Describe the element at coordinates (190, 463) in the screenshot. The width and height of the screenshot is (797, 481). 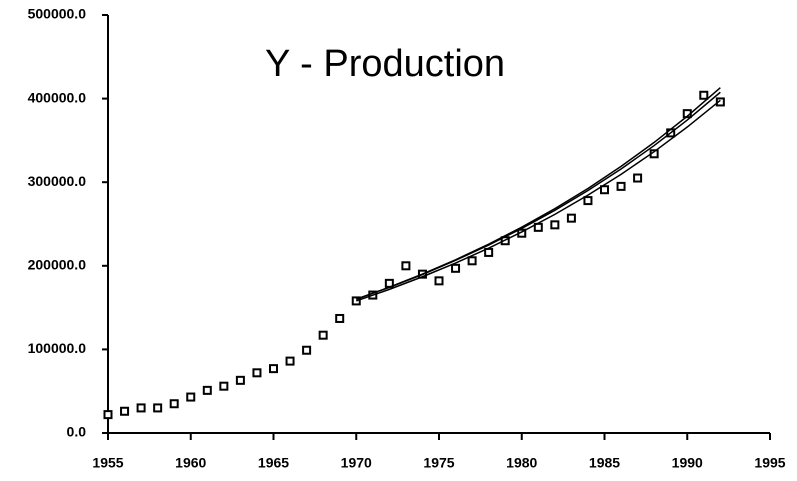
I see `x-tick-label: 1960` at that location.